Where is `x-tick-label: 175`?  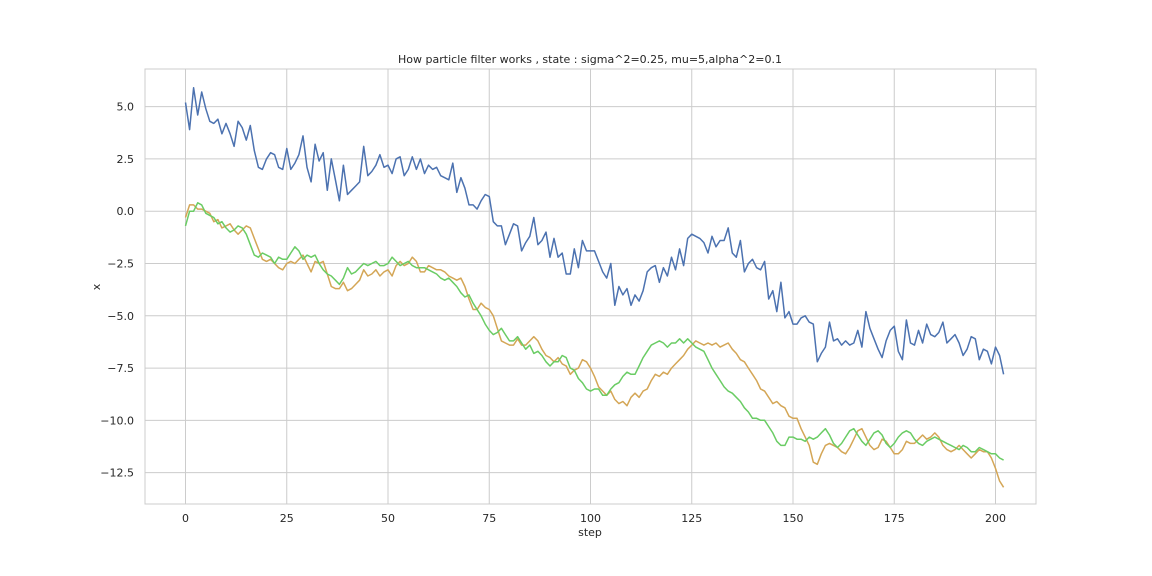 x-tick-label: 175 is located at coordinates (894, 518).